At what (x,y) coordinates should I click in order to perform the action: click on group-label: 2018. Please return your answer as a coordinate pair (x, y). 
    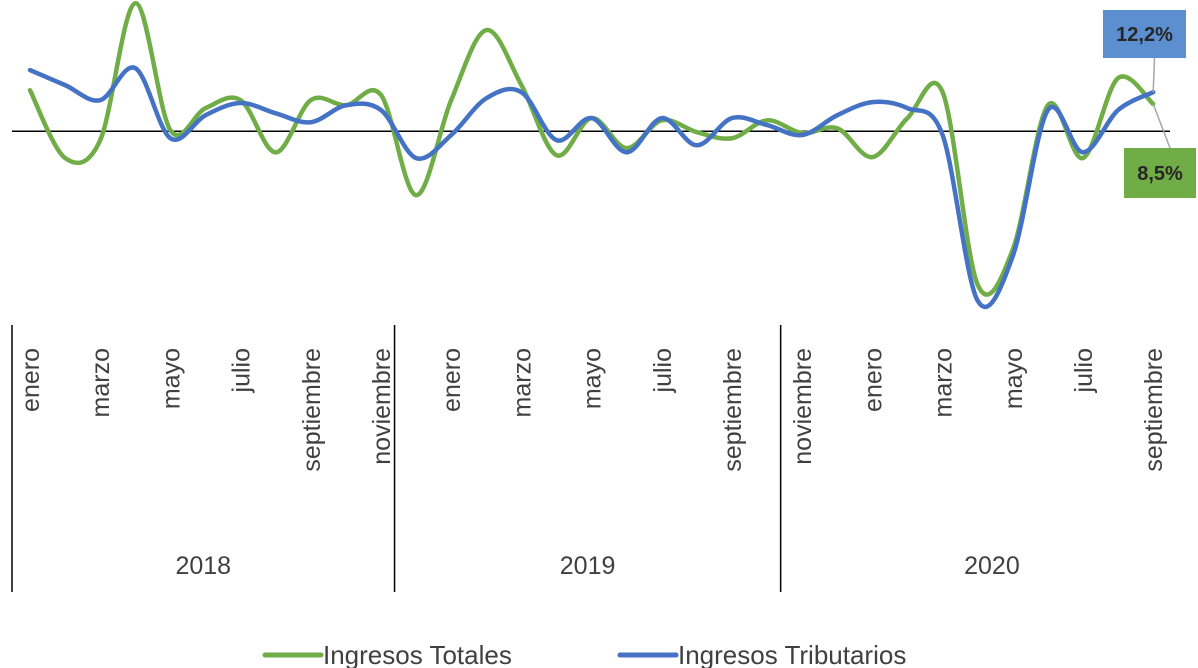
    Looking at the image, I should click on (203, 566).